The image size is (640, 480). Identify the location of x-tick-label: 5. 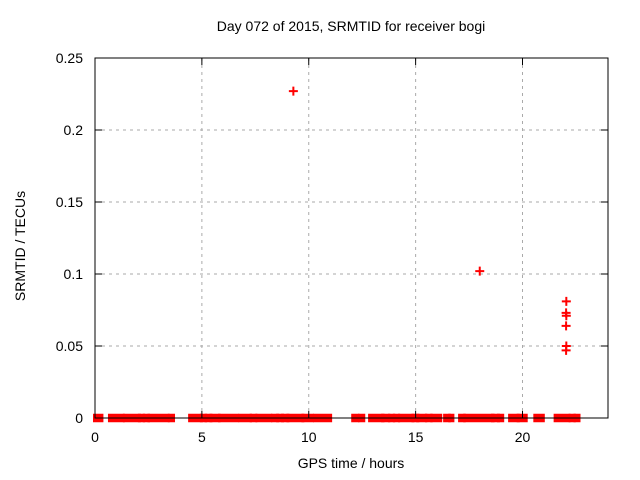
(202, 437).